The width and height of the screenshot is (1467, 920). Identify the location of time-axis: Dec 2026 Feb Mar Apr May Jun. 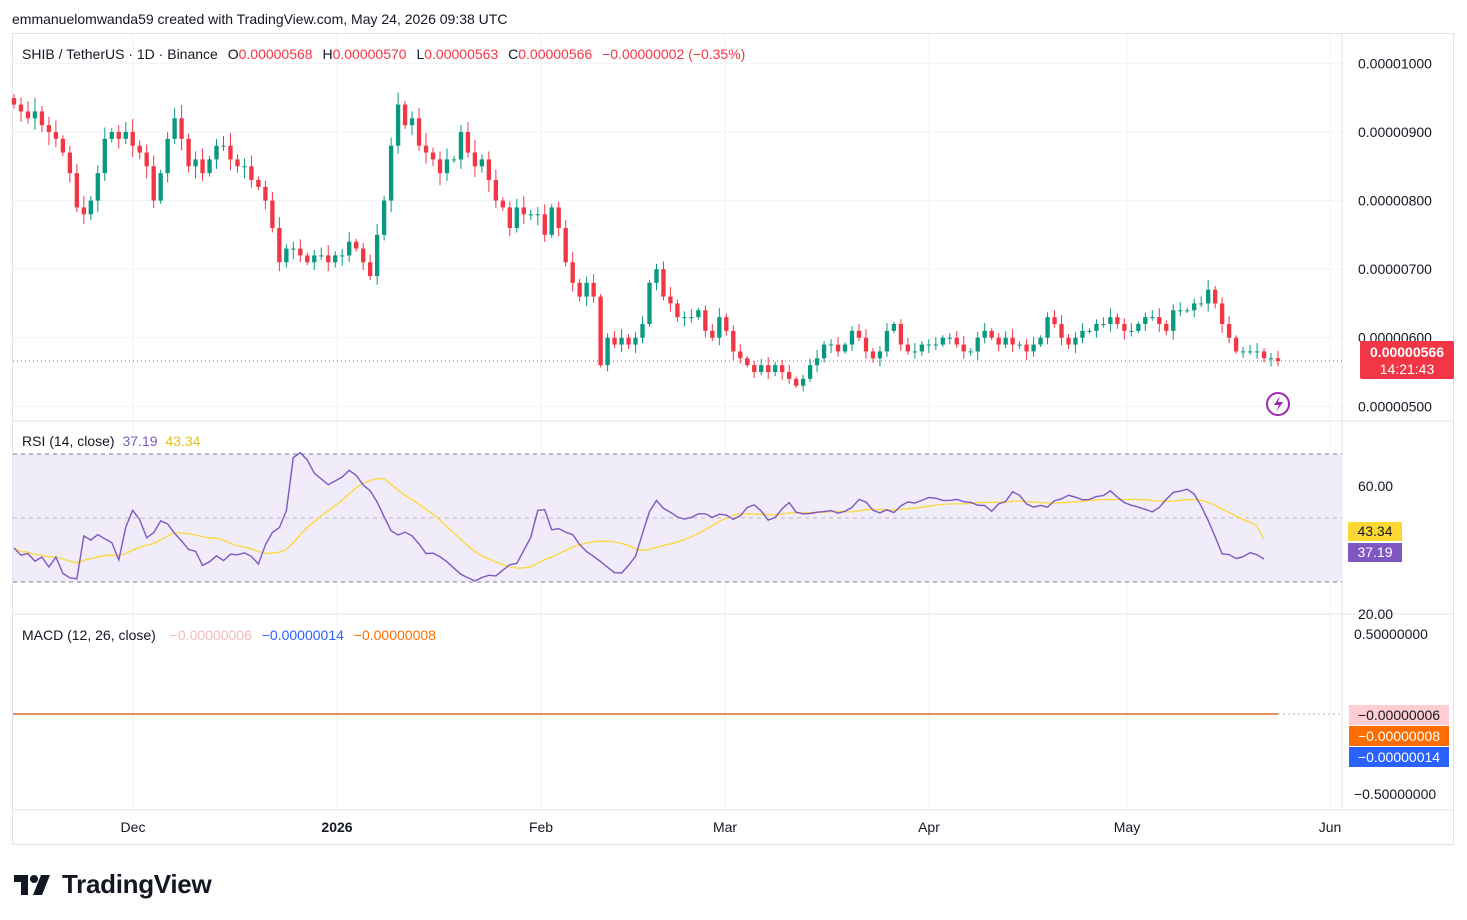
(731, 827).